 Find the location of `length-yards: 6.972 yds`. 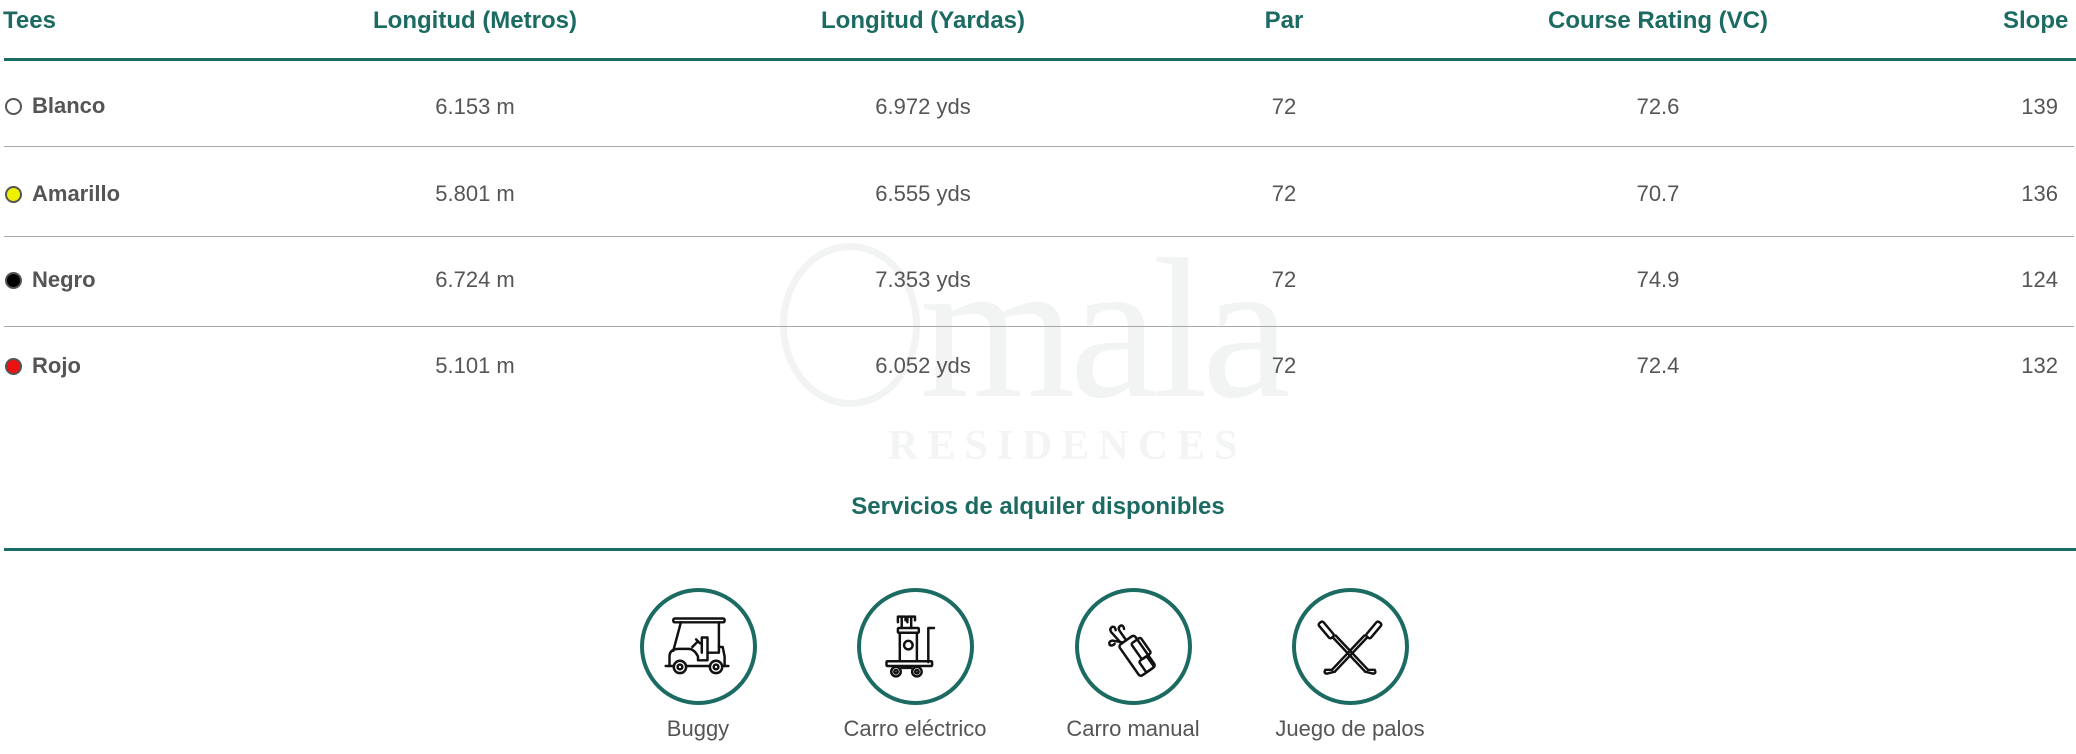

length-yards: 6.972 yds is located at coordinates (923, 106).